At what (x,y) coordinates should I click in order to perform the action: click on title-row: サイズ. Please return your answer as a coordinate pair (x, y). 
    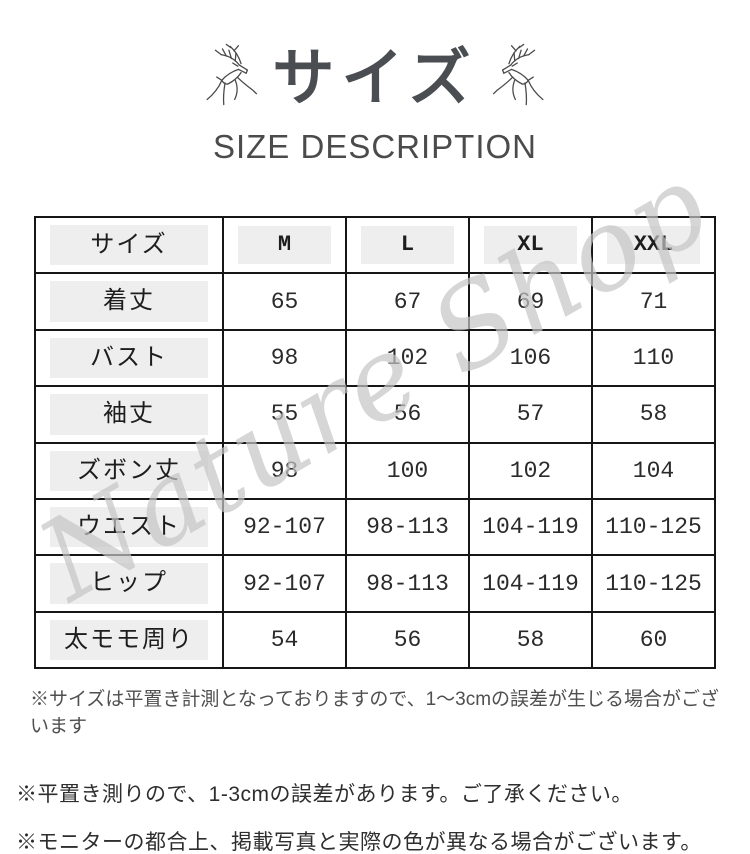
    Looking at the image, I should click on (375, 79).